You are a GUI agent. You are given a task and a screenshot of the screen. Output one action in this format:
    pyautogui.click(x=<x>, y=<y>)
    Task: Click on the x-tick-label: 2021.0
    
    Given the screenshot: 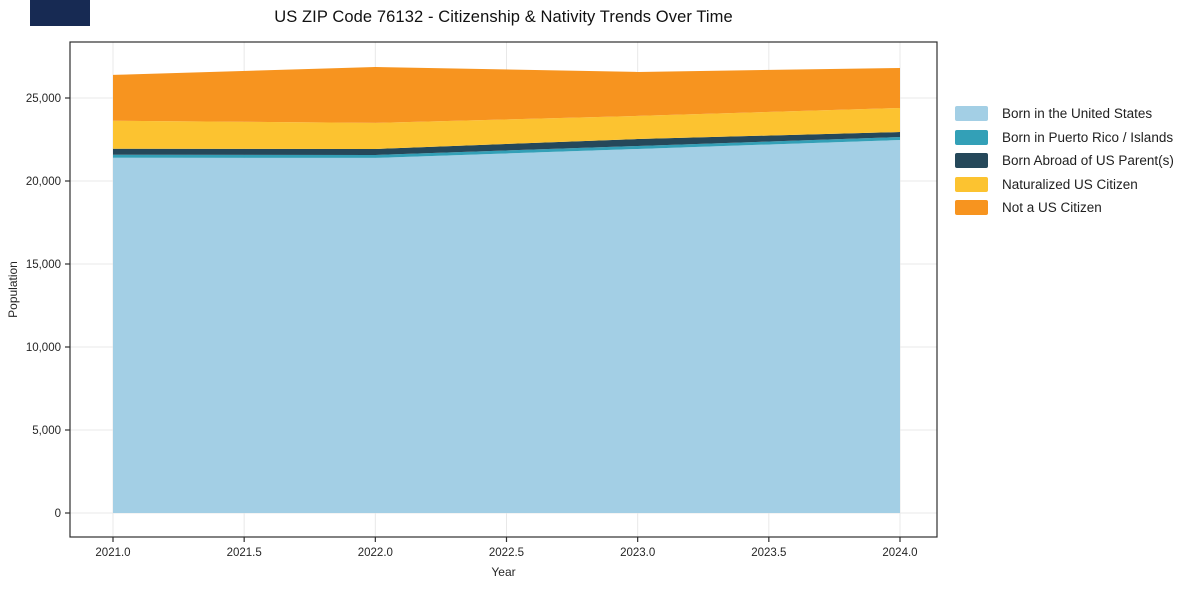 What is the action you would take?
    pyautogui.click(x=112, y=553)
    